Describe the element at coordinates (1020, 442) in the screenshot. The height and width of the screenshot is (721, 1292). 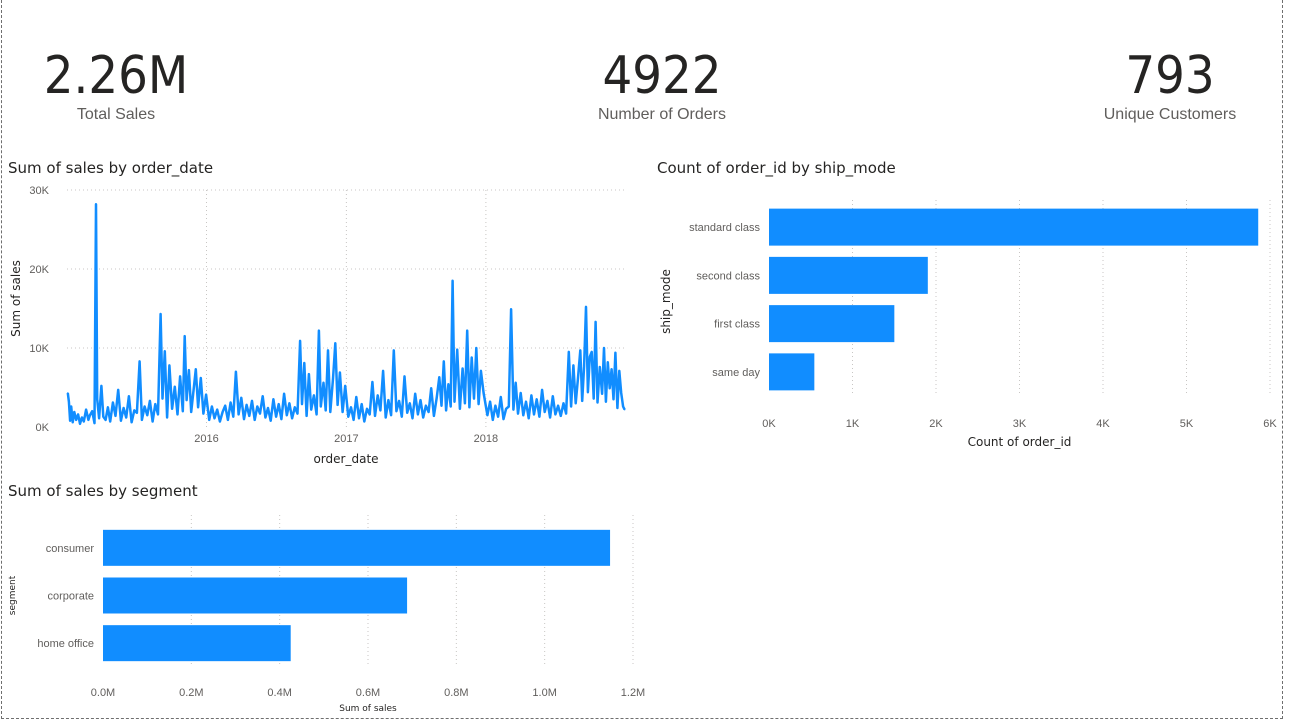
I see `x-axis-title: Count of order_id` at that location.